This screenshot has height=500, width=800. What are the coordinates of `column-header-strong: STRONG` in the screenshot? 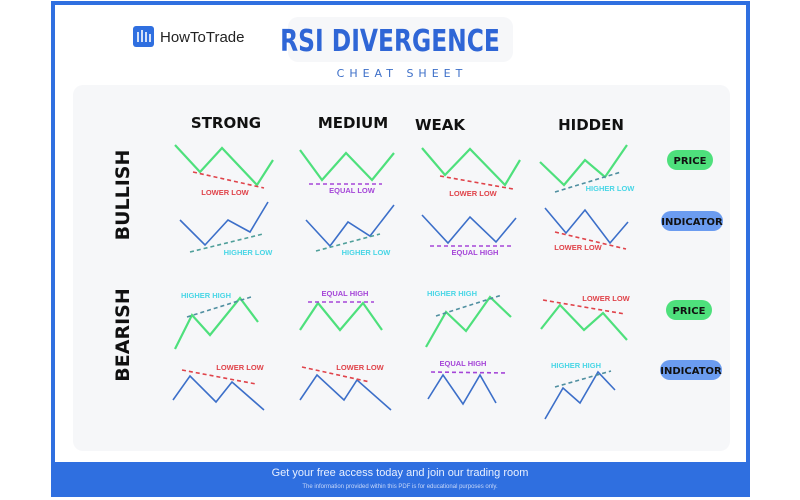 It's located at (226, 123).